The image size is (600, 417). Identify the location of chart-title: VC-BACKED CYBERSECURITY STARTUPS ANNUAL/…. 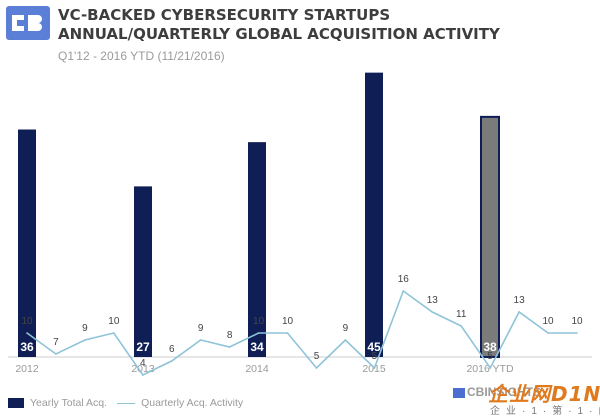
(279, 25).